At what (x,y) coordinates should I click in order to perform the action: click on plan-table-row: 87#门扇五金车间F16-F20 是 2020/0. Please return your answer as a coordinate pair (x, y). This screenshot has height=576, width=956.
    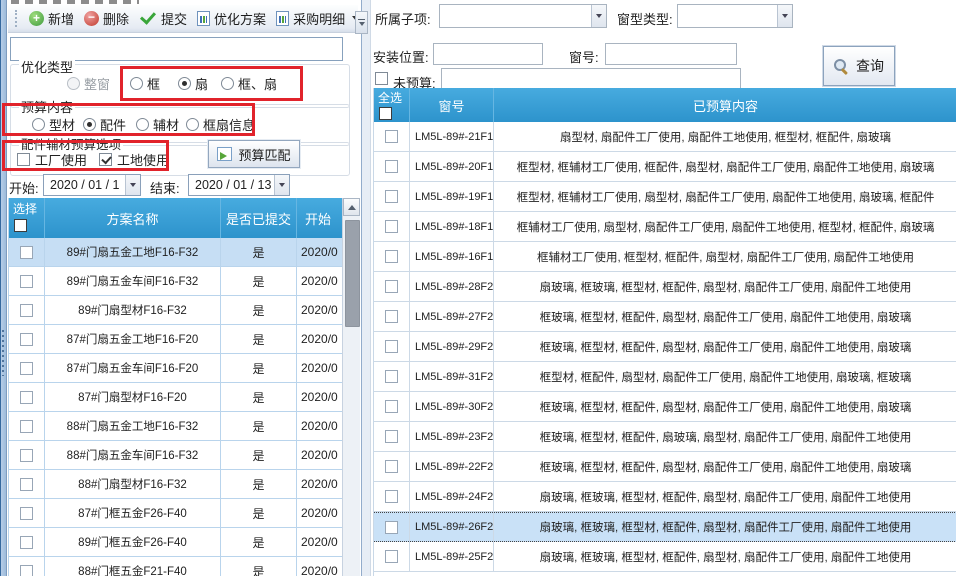
    Looking at the image, I should click on (176, 368).